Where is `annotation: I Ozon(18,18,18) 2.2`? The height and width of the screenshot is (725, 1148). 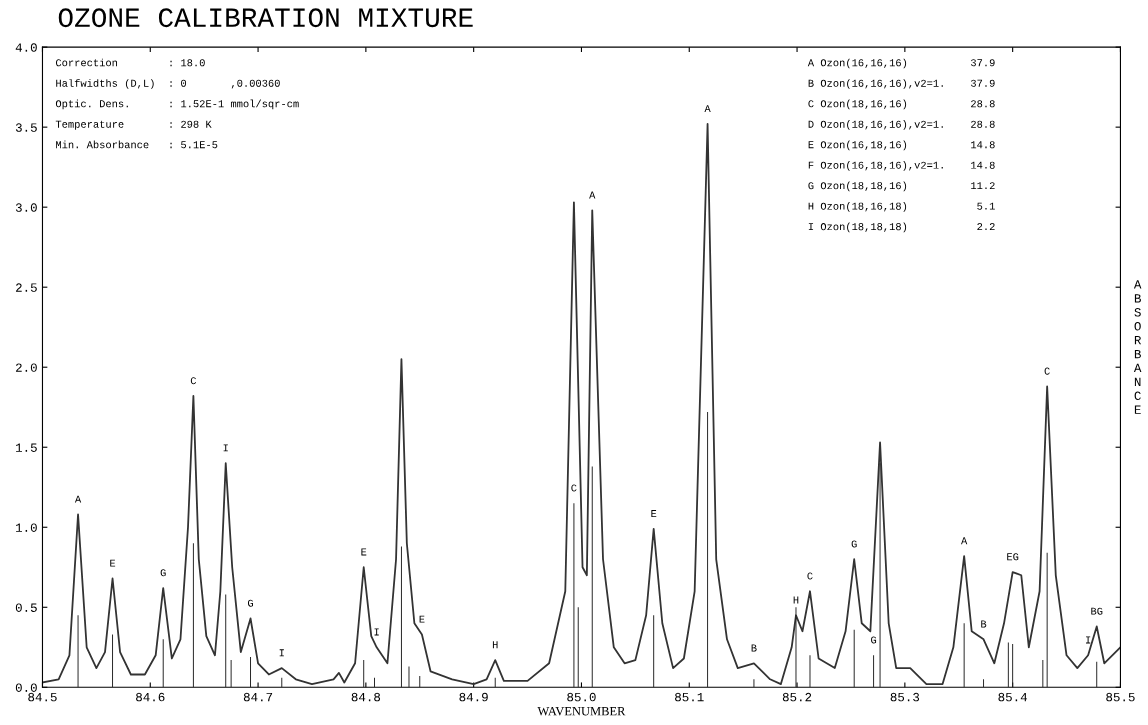
annotation: I Ozon(18,18,18) 2.2 is located at coordinates (901, 227).